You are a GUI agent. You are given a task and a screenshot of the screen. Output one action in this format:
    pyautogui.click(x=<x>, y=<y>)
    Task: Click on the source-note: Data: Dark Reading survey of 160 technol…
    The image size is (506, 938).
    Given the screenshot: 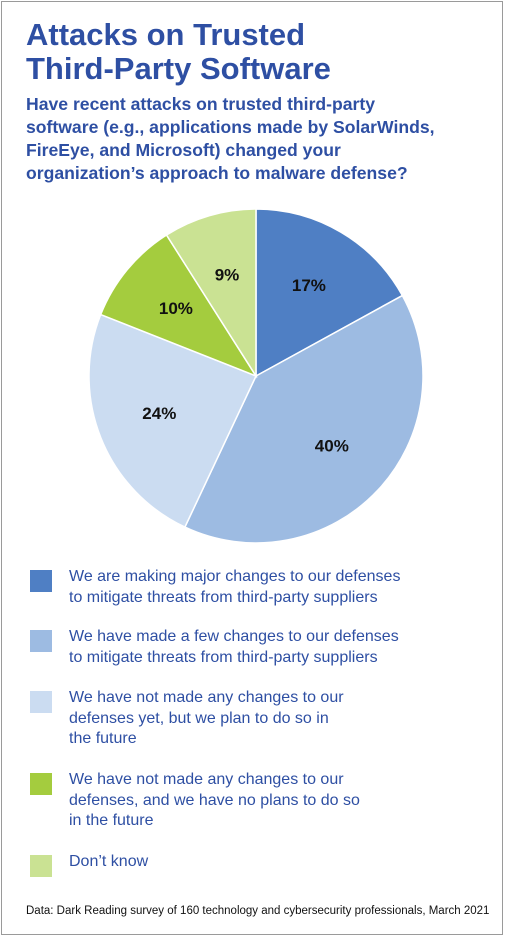 What is the action you would take?
    pyautogui.click(x=258, y=911)
    